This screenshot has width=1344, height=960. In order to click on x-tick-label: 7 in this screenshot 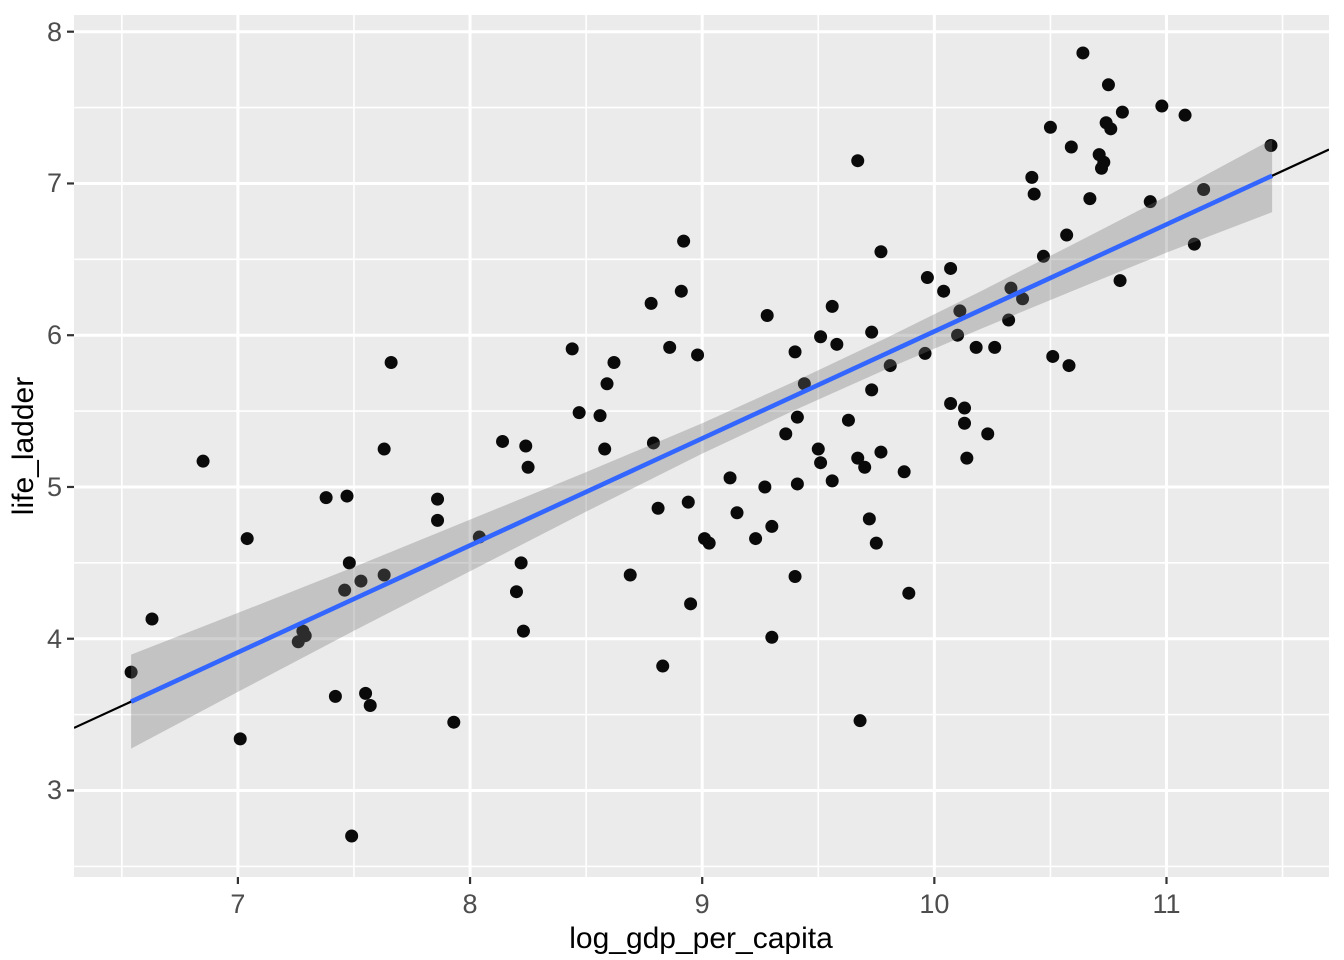, I will do `click(238, 904)`.